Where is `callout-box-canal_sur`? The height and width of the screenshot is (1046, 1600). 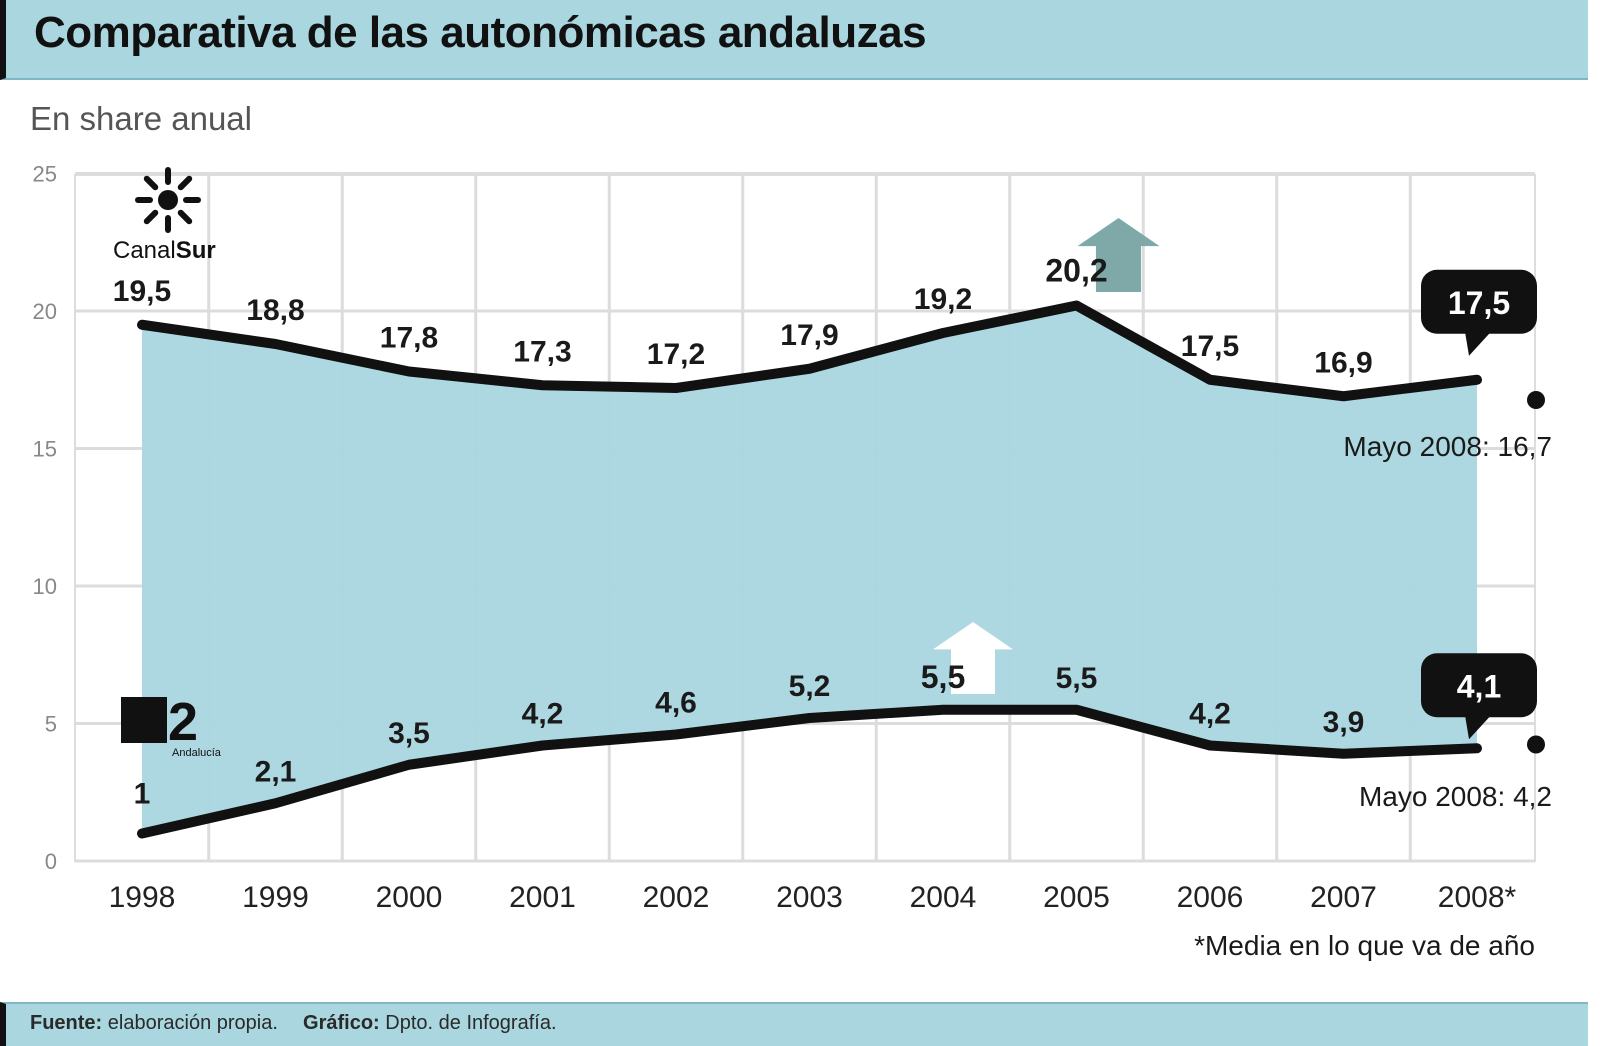 callout-box-canal_sur is located at coordinates (1479, 301).